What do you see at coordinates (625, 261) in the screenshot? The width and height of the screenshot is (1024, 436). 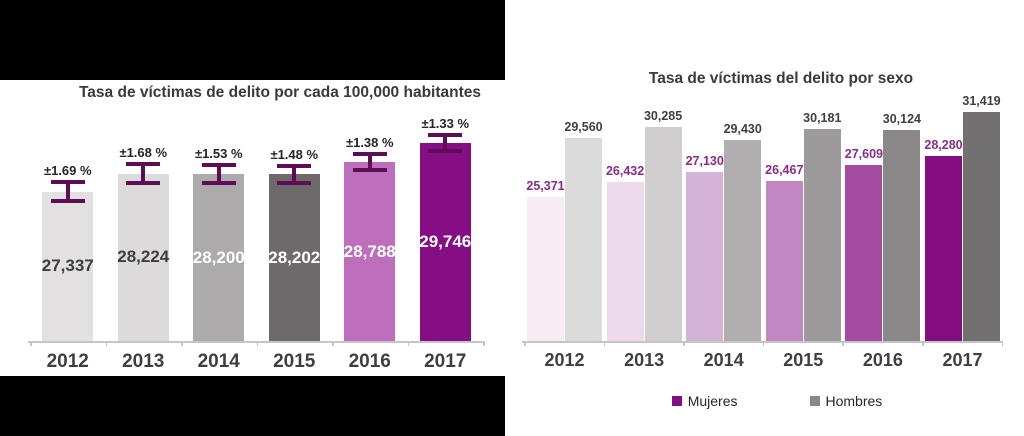 I see `bar-mujeres-2013` at bounding box center [625, 261].